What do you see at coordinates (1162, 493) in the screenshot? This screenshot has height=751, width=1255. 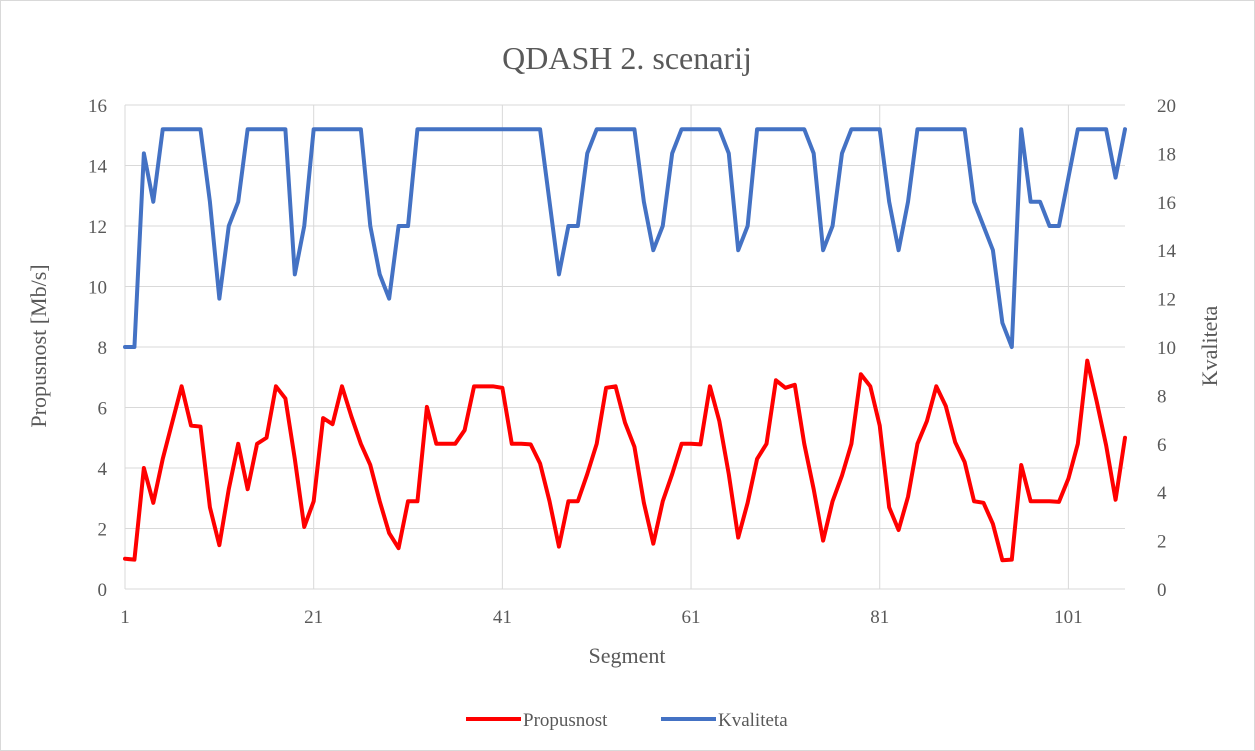 I see `y-right-tick-label: 4` at bounding box center [1162, 493].